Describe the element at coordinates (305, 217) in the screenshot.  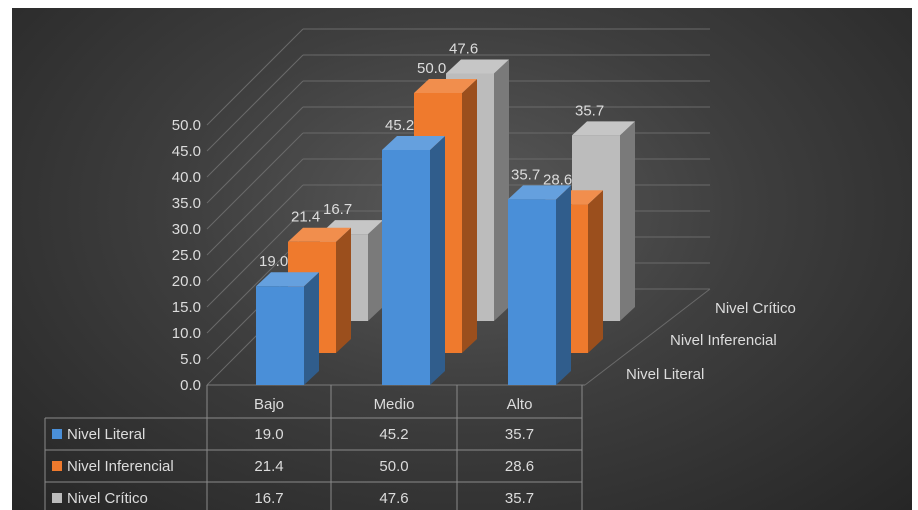
I see `data-label: 21.4` at that location.